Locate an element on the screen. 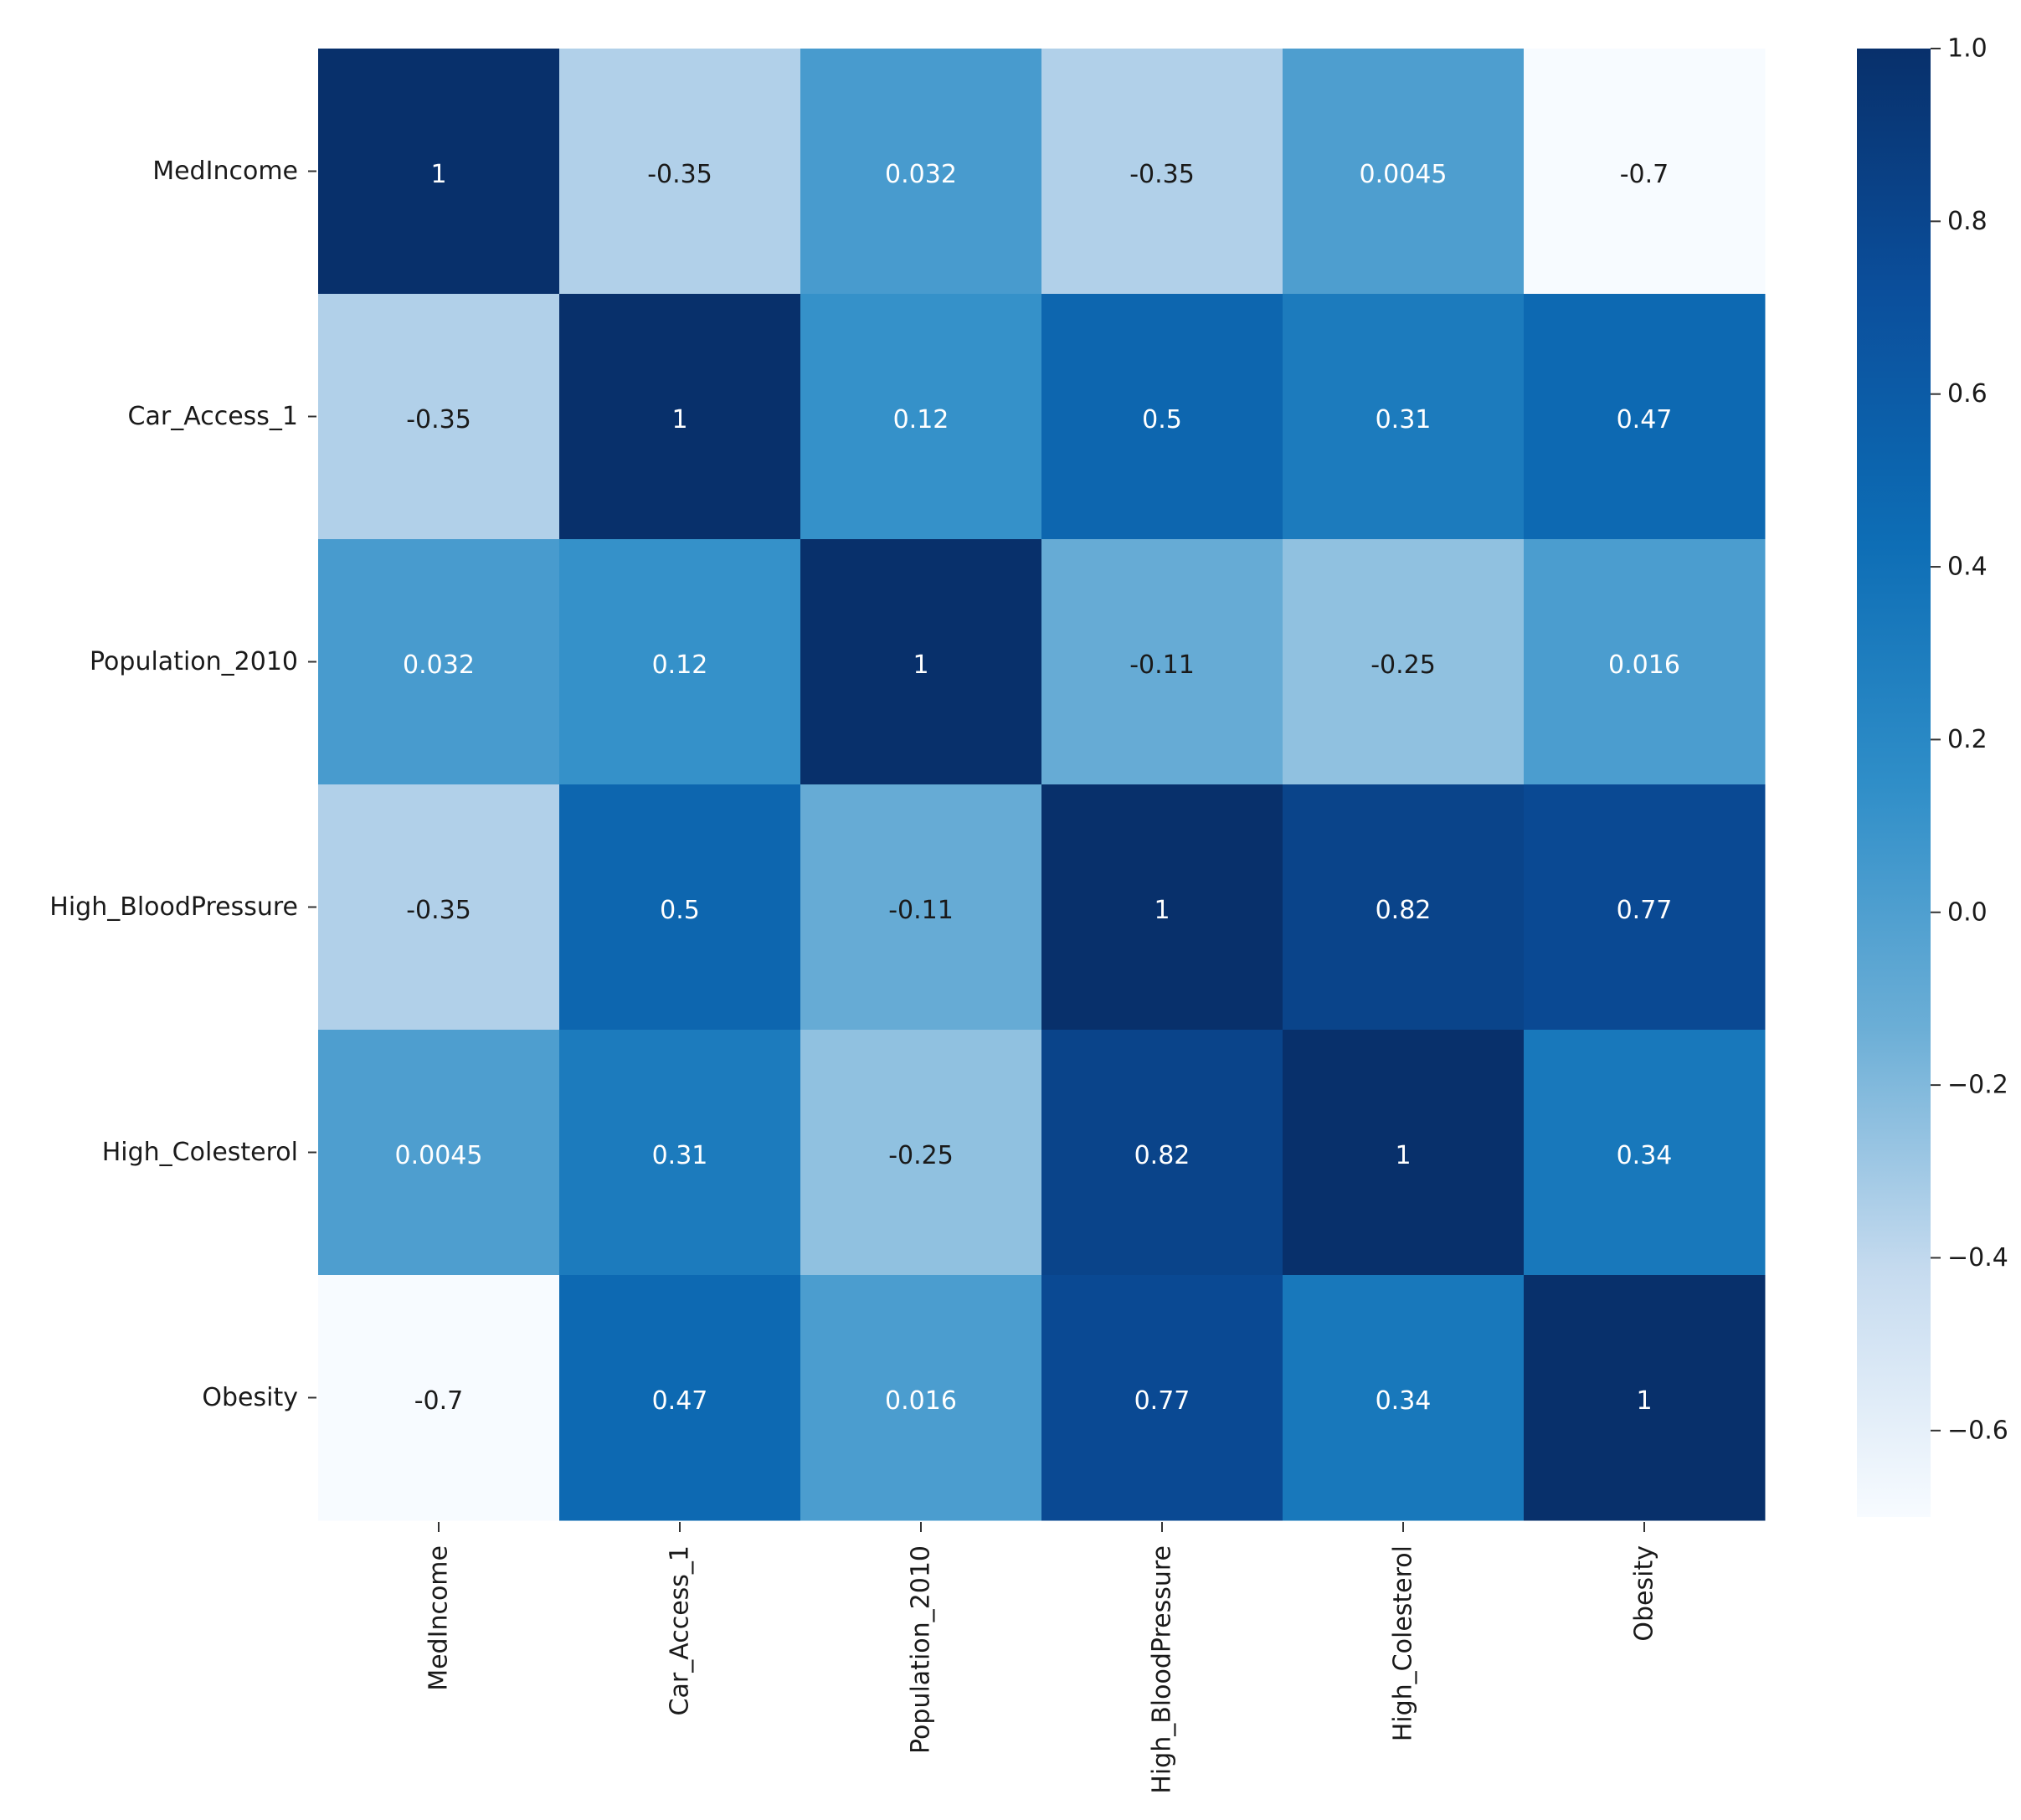 The width and height of the screenshot is (2021, 1820). cell-value-label-r4-c3: 0.82 is located at coordinates (1162, 1155).